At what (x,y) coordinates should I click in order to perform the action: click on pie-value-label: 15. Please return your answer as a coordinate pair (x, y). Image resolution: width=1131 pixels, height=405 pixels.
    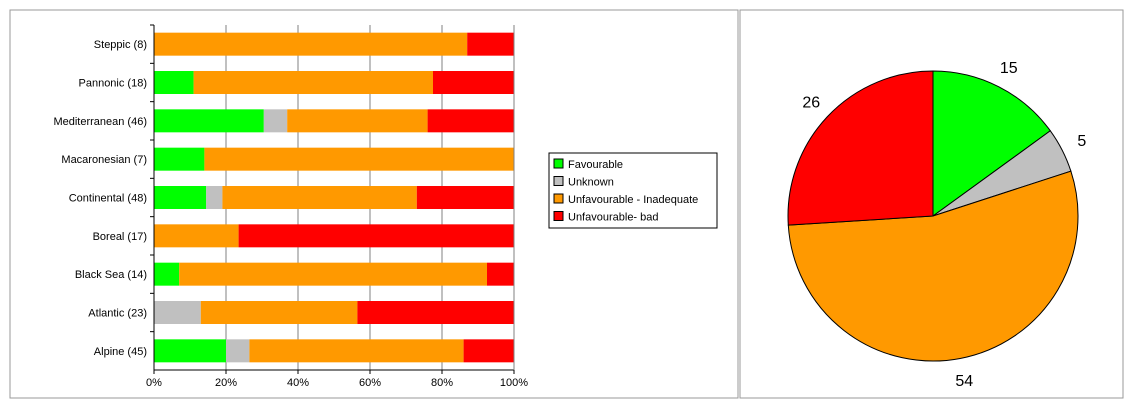
    Looking at the image, I should click on (1009, 68).